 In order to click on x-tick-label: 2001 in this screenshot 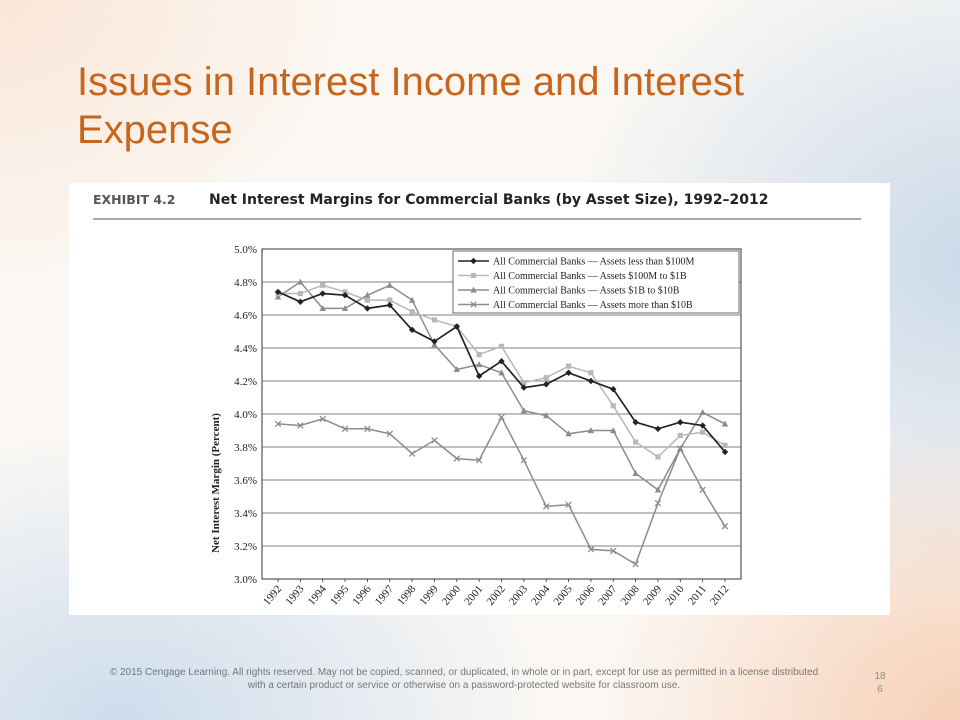, I will do `click(473, 595)`.